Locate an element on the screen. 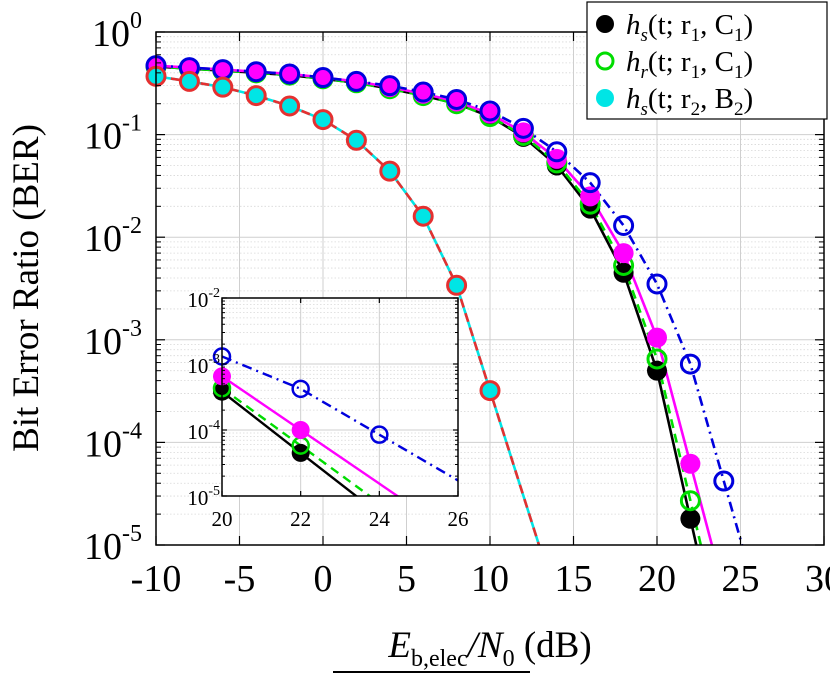 The image size is (830, 677). legend: hs(t; r1, C1)hr(t; r1, C1)hs(t; r2, B2) is located at coordinates (707, 60).